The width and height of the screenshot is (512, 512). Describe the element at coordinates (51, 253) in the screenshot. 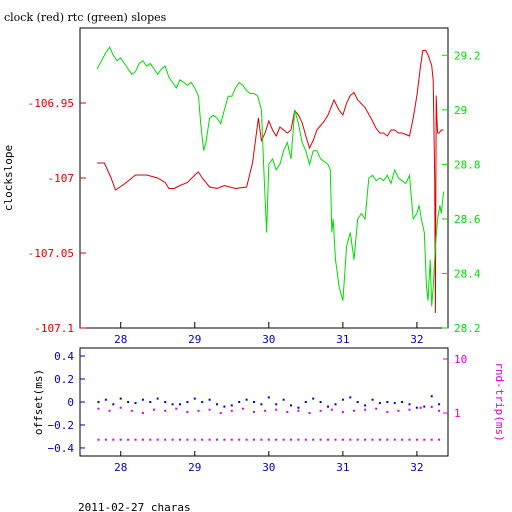

I see `y-tick-label: -107.05` at that location.